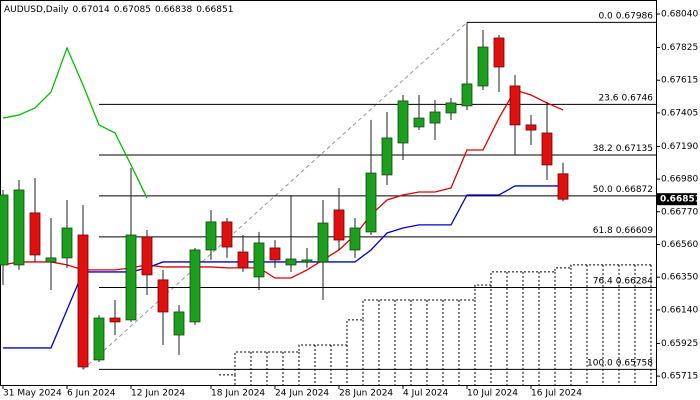 The image size is (700, 400). What do you see at coordinates (238, 394) in the screenshot?
I see `x-tick-label: 18 Jun 2024` at bounding box center [238, 394].